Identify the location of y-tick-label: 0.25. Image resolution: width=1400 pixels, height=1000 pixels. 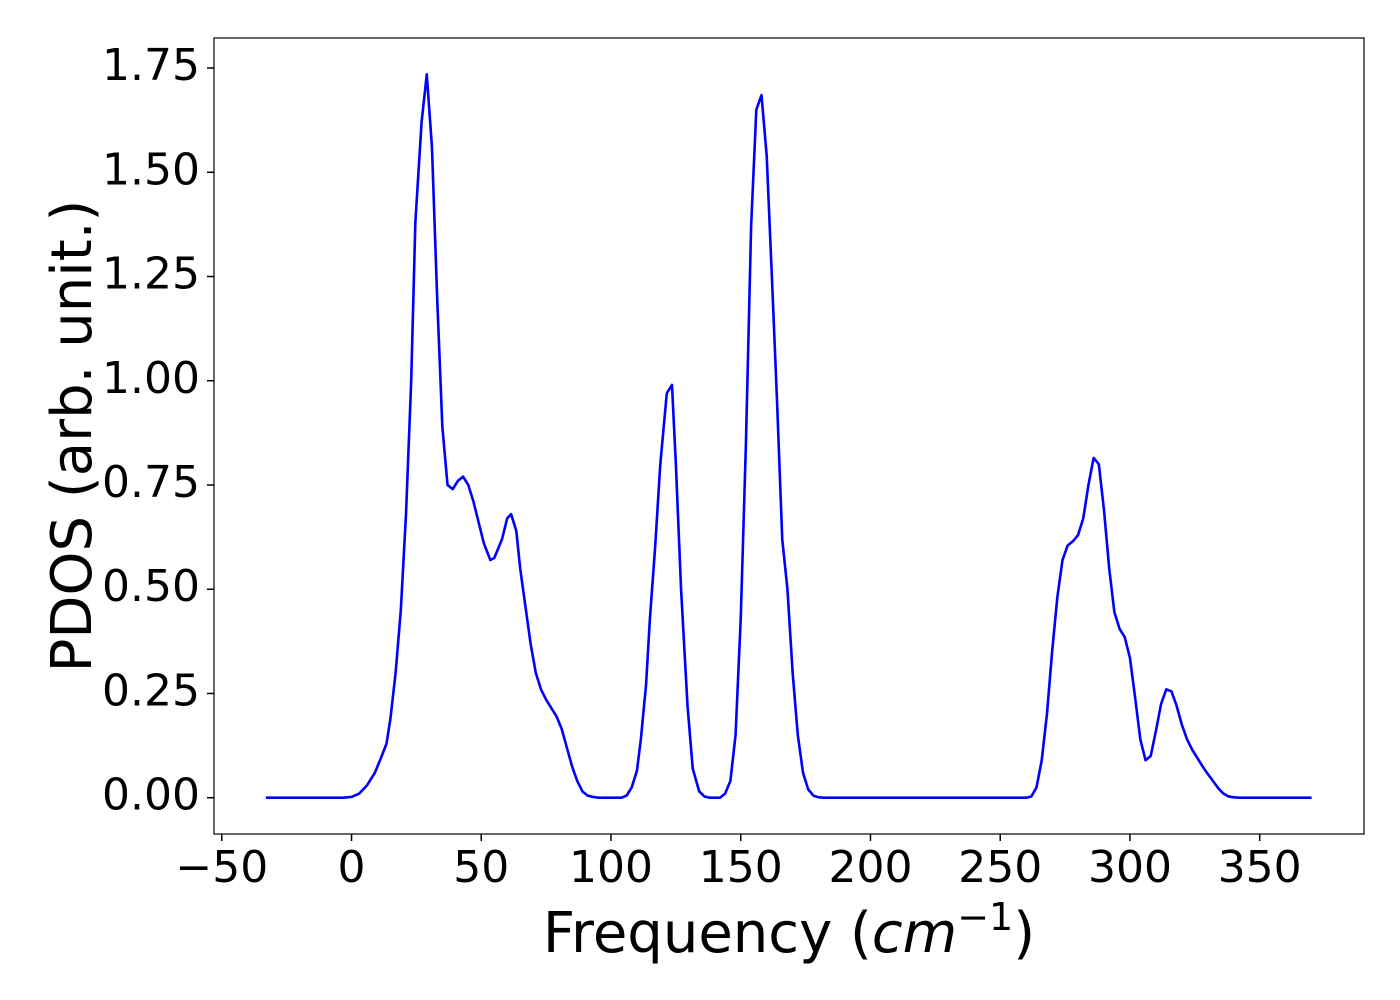
(151, 690).